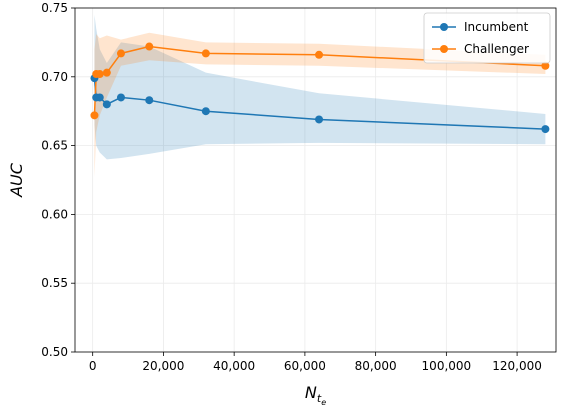  Describe the element at coordinates (54, 352) in the screenshot. I see `y-tick-label: 0.50` at that location.